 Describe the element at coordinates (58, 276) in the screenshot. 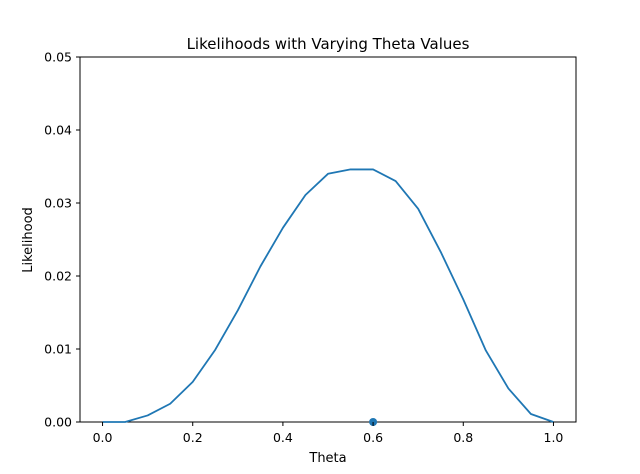

I see `y-tick-label-2: 0.02` at that location.